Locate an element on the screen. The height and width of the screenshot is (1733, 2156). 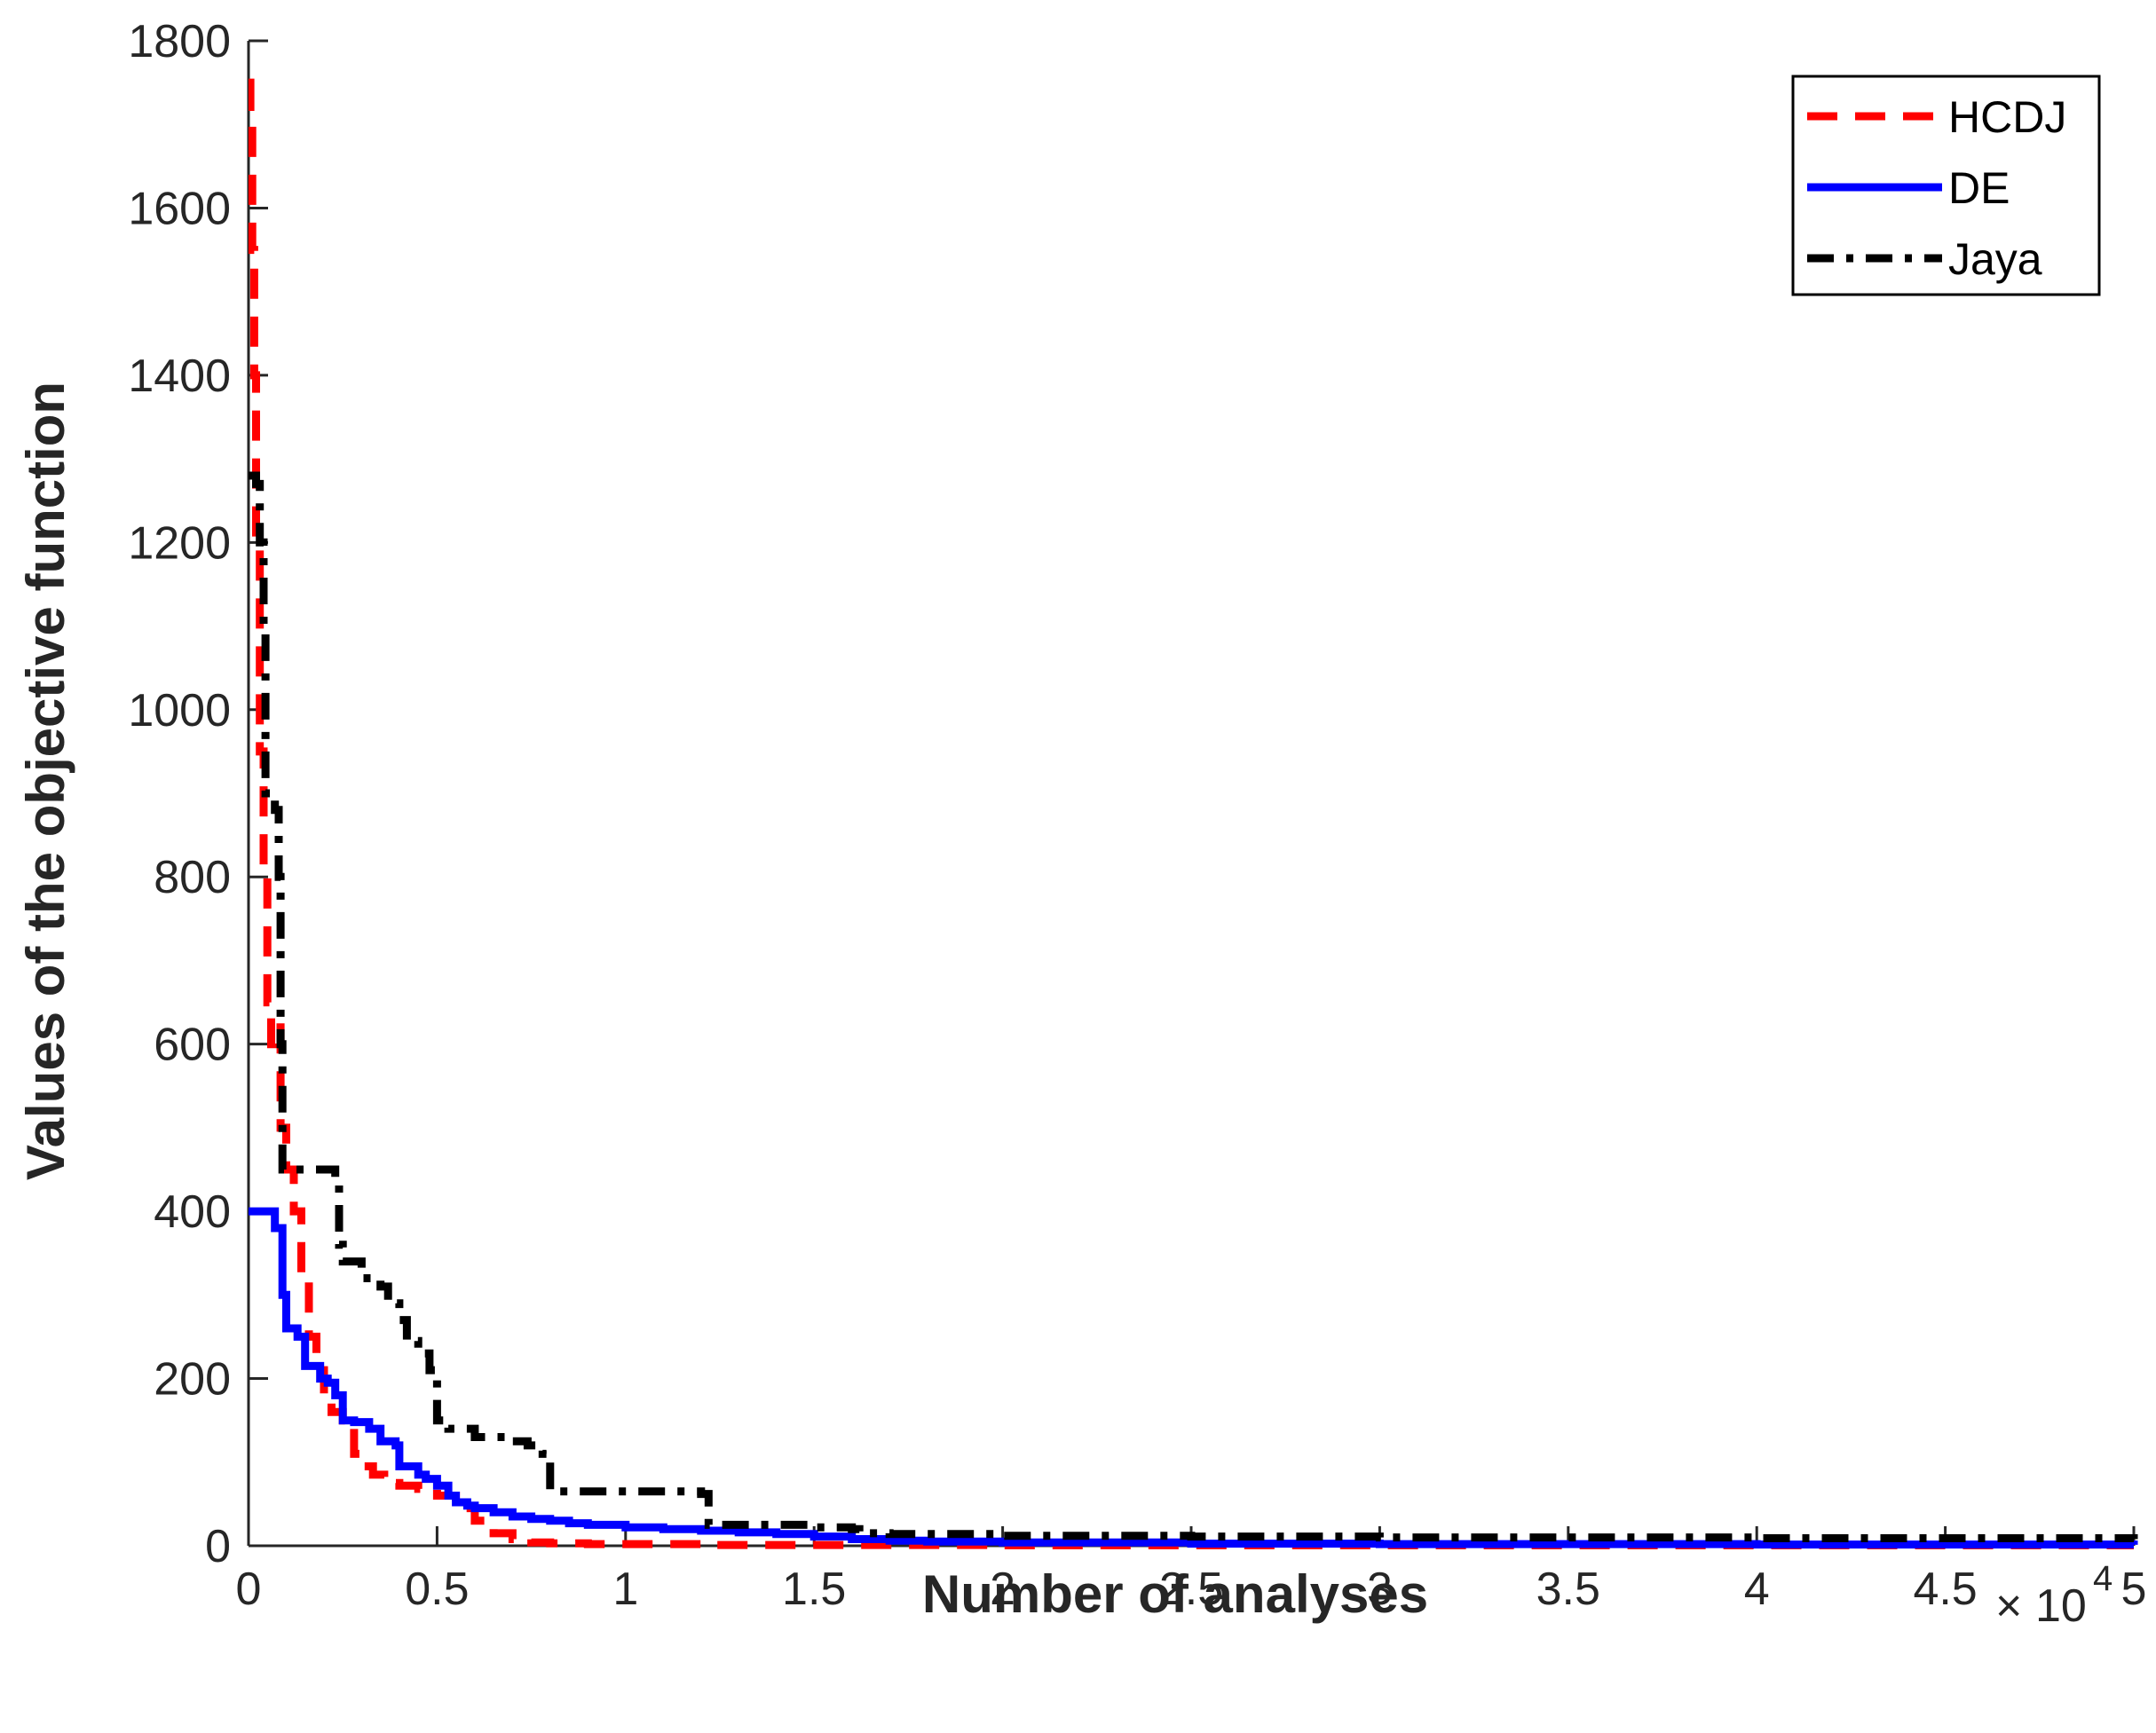
x-tick-label: 4 is located at coordinates (1757, 1590).